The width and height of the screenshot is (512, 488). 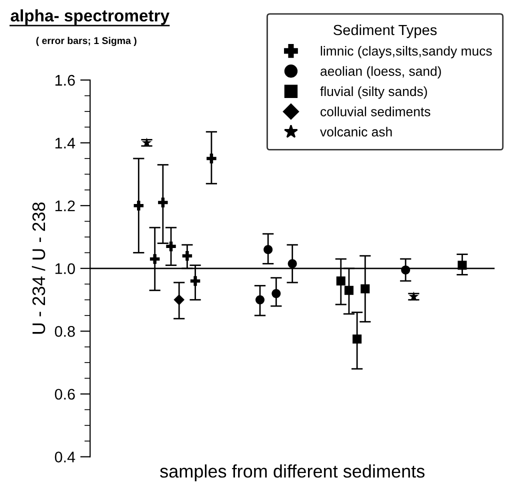 What do you see at coordinates (64, 394) in the screenshot?
I see `y-tick-label: 0.6` at bounding box center [64, 394].